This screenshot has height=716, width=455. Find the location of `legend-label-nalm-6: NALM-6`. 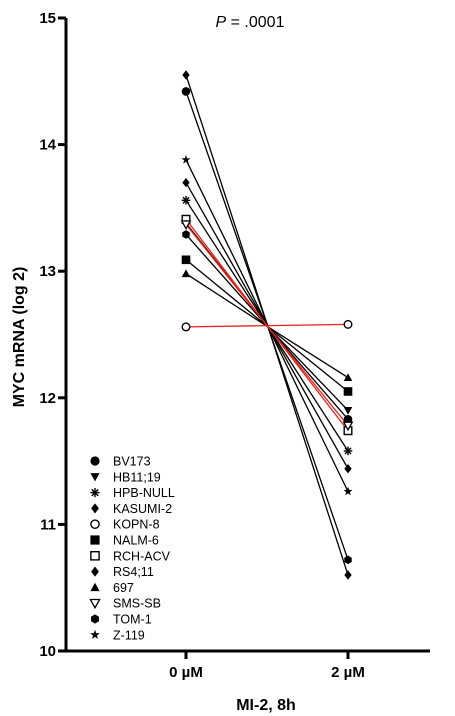

legend-label-nalm-6: NALM-6 is located at coordinates (136, 541).